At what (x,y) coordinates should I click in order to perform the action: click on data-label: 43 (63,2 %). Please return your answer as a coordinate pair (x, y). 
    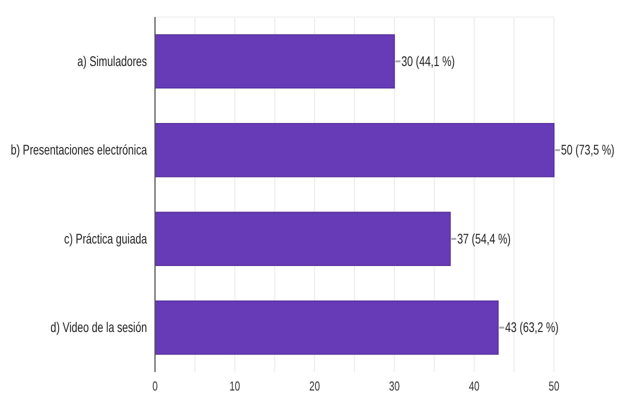
    Looking at the image, I should click on (532, 328).